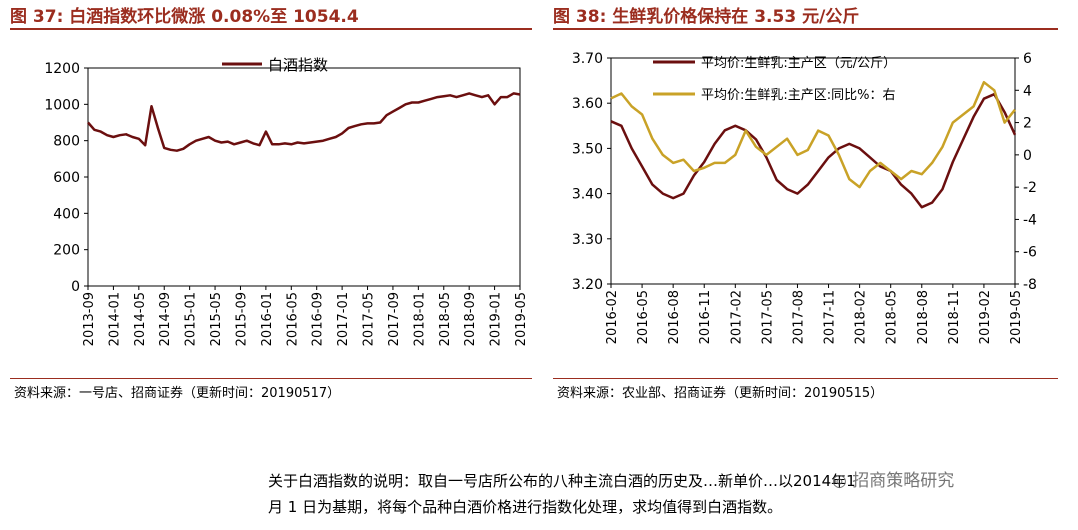 This screenshot has width=1078, height=530. What do you see at coordinates (798, 95) in the screenshot?
I see `legend-label-2: 平均价:生鲜乳:主产区:同比%：右` at bounding box center [798, 95].